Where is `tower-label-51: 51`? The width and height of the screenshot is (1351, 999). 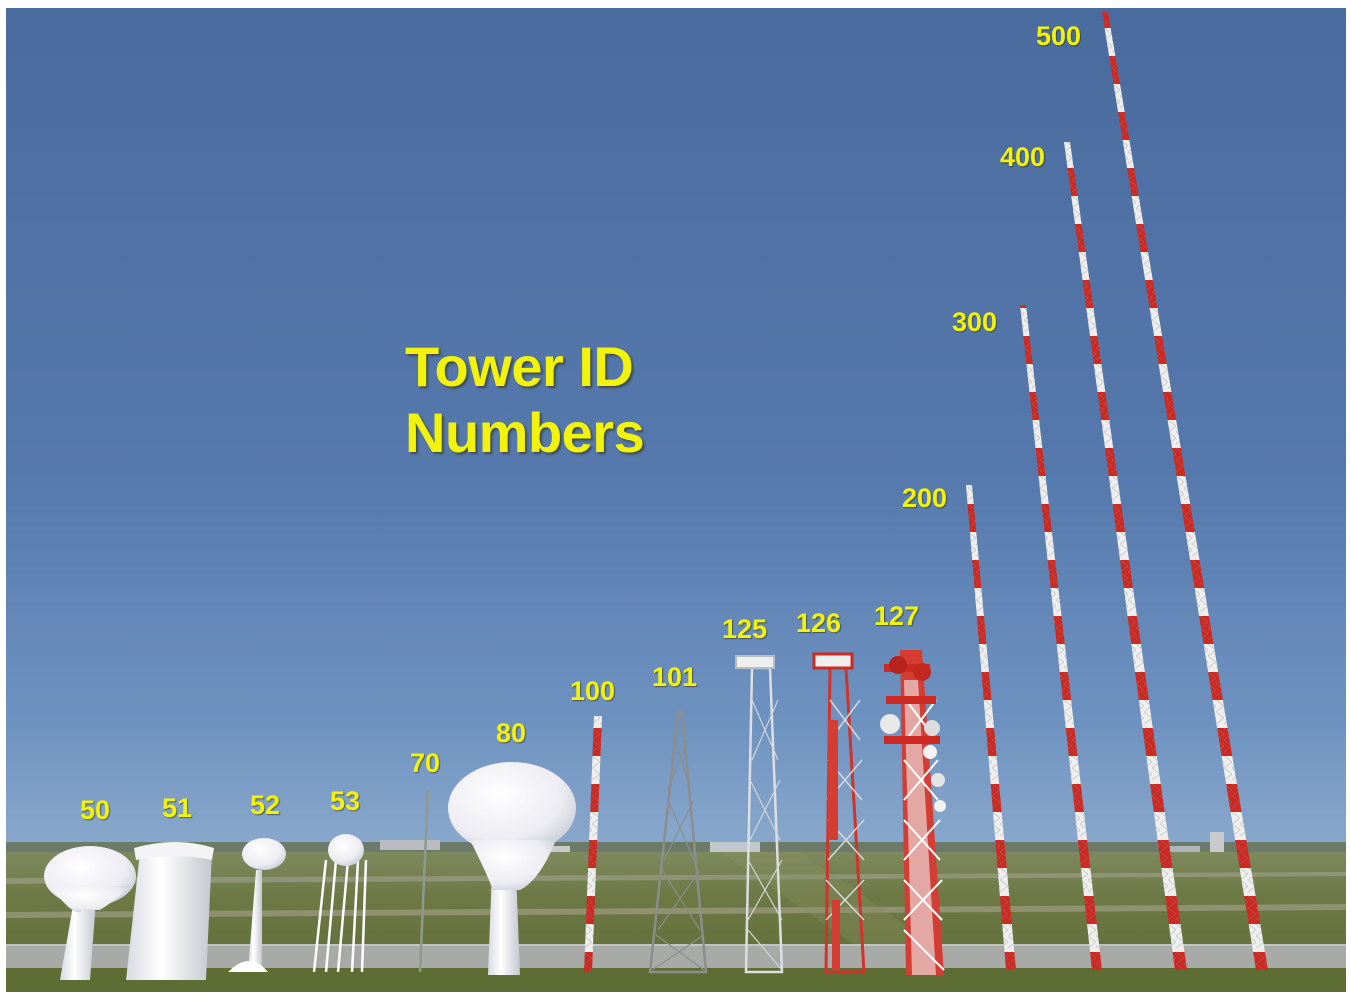 tower-label-51: 51 is located at coordinates (177, 808).